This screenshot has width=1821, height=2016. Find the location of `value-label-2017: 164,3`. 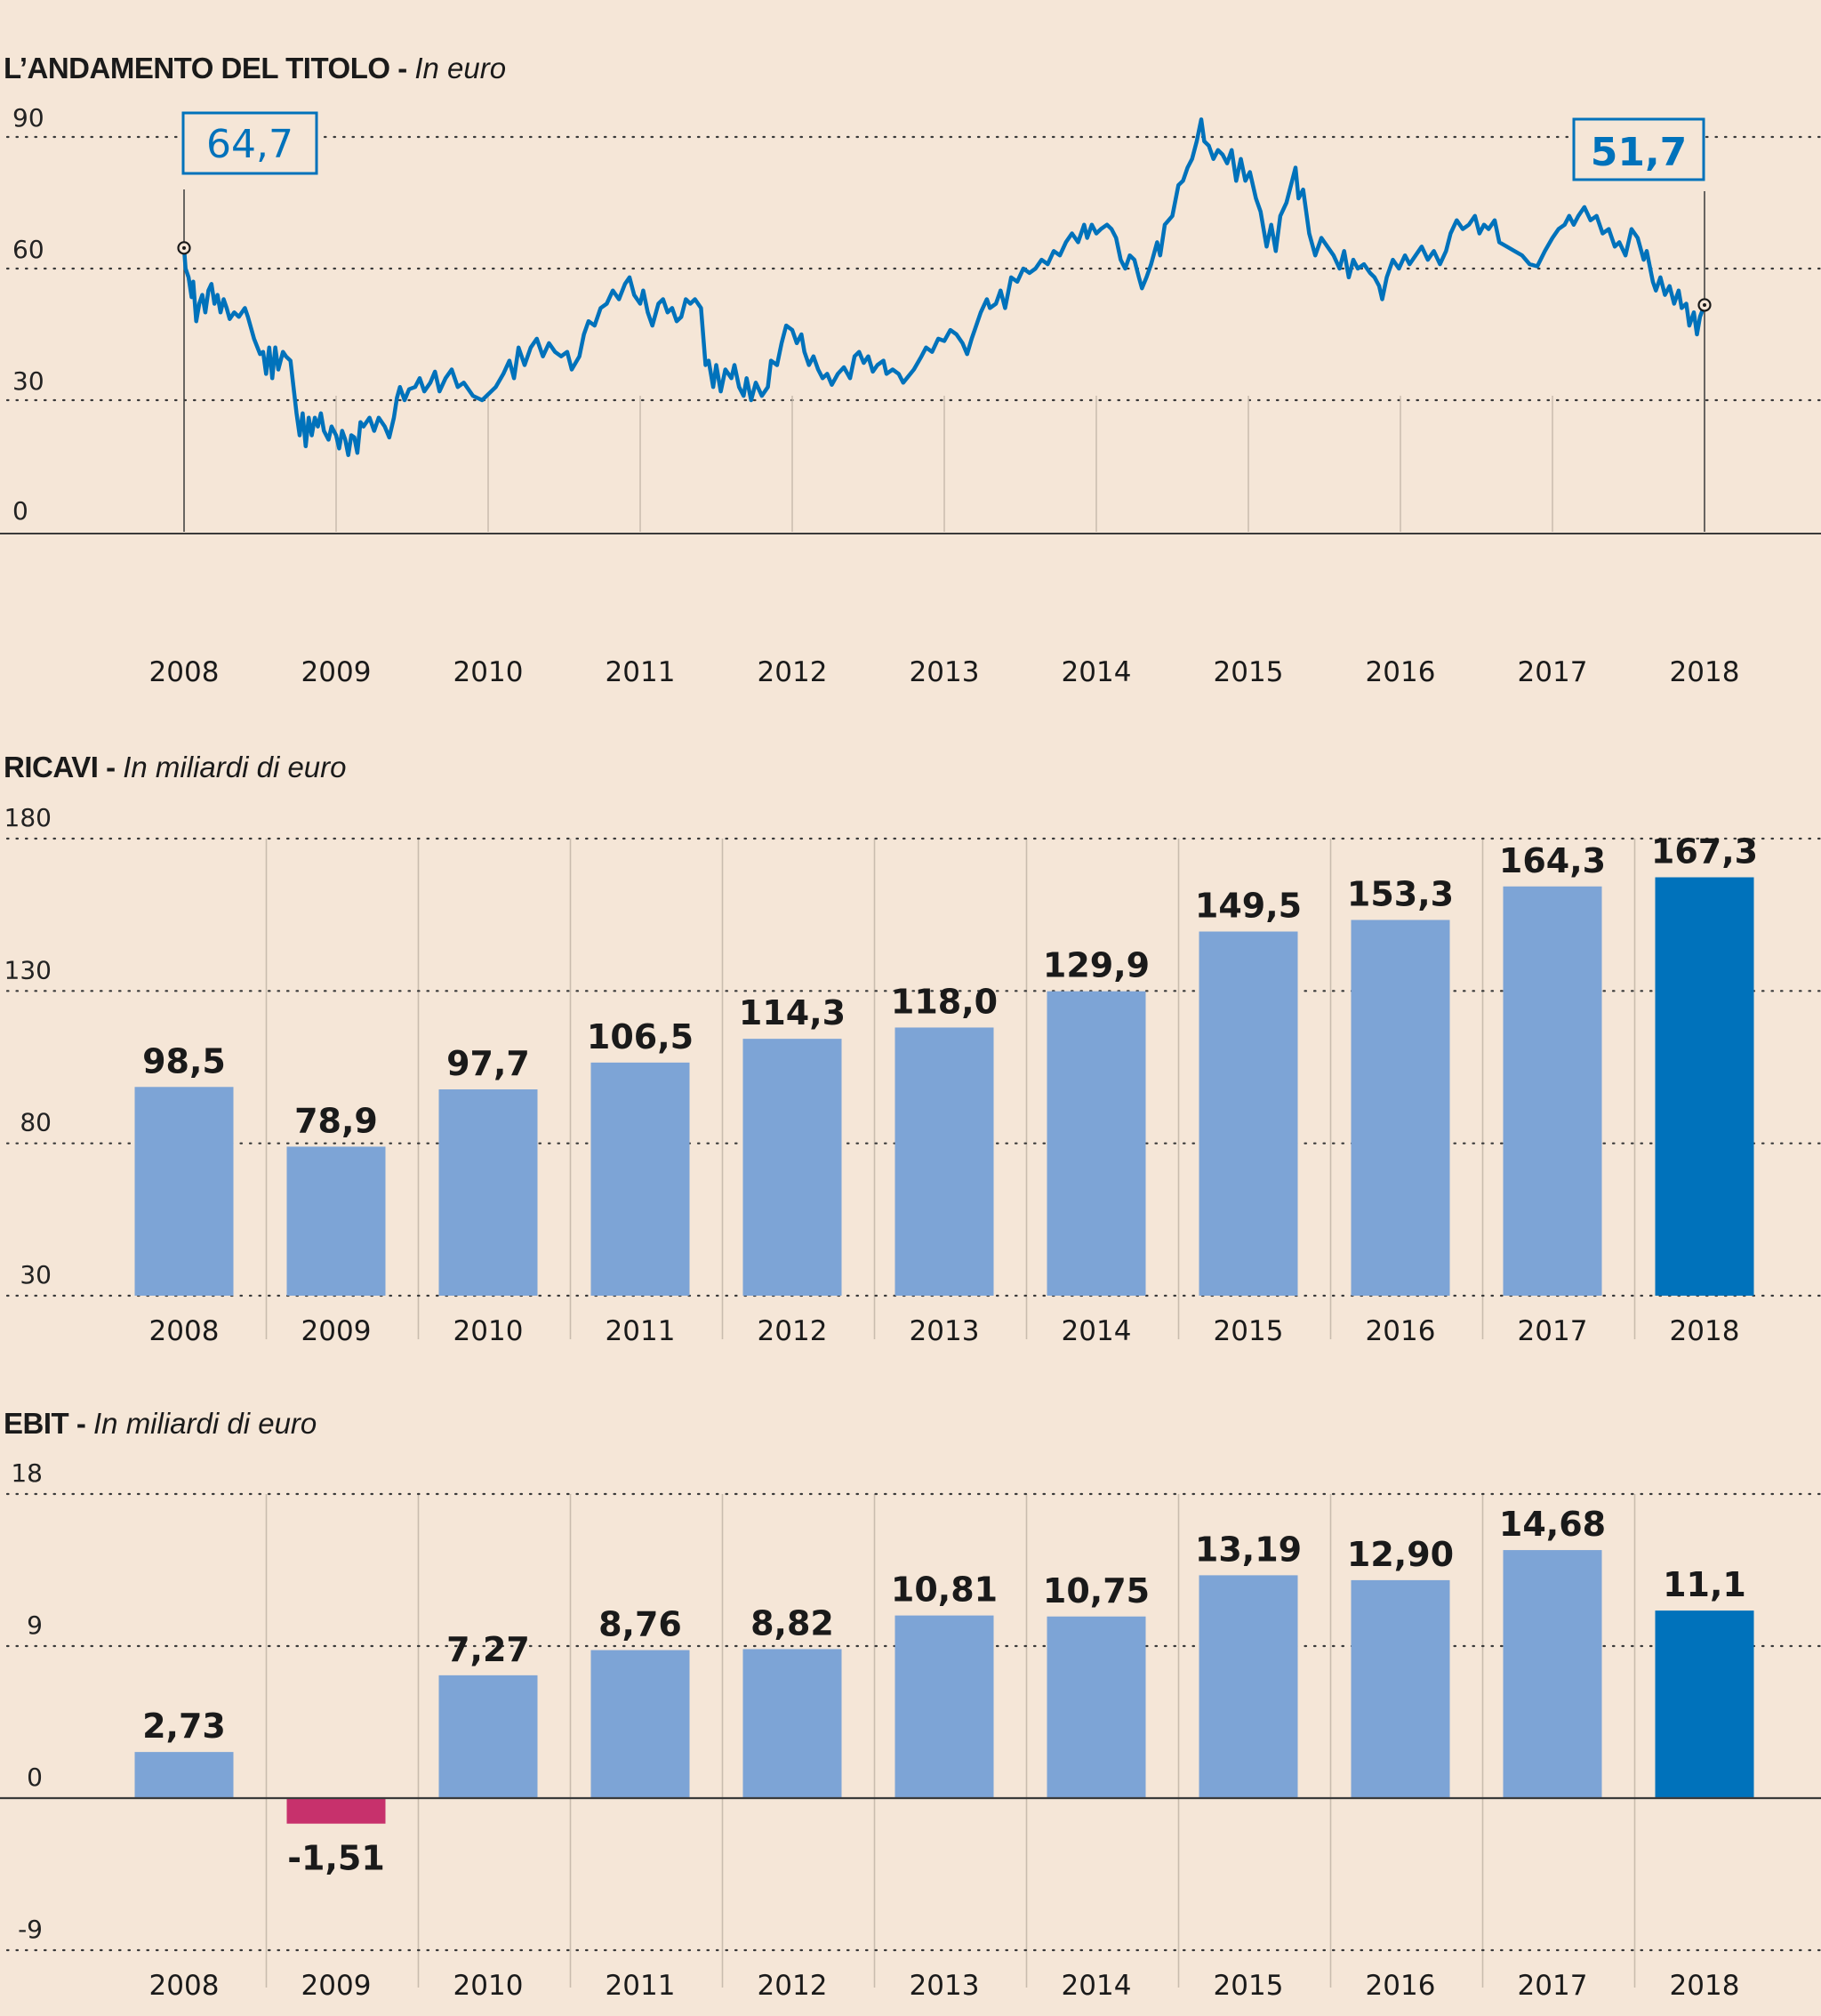

value-label-2017: 164,3 is located at coordinates (1552, 860).